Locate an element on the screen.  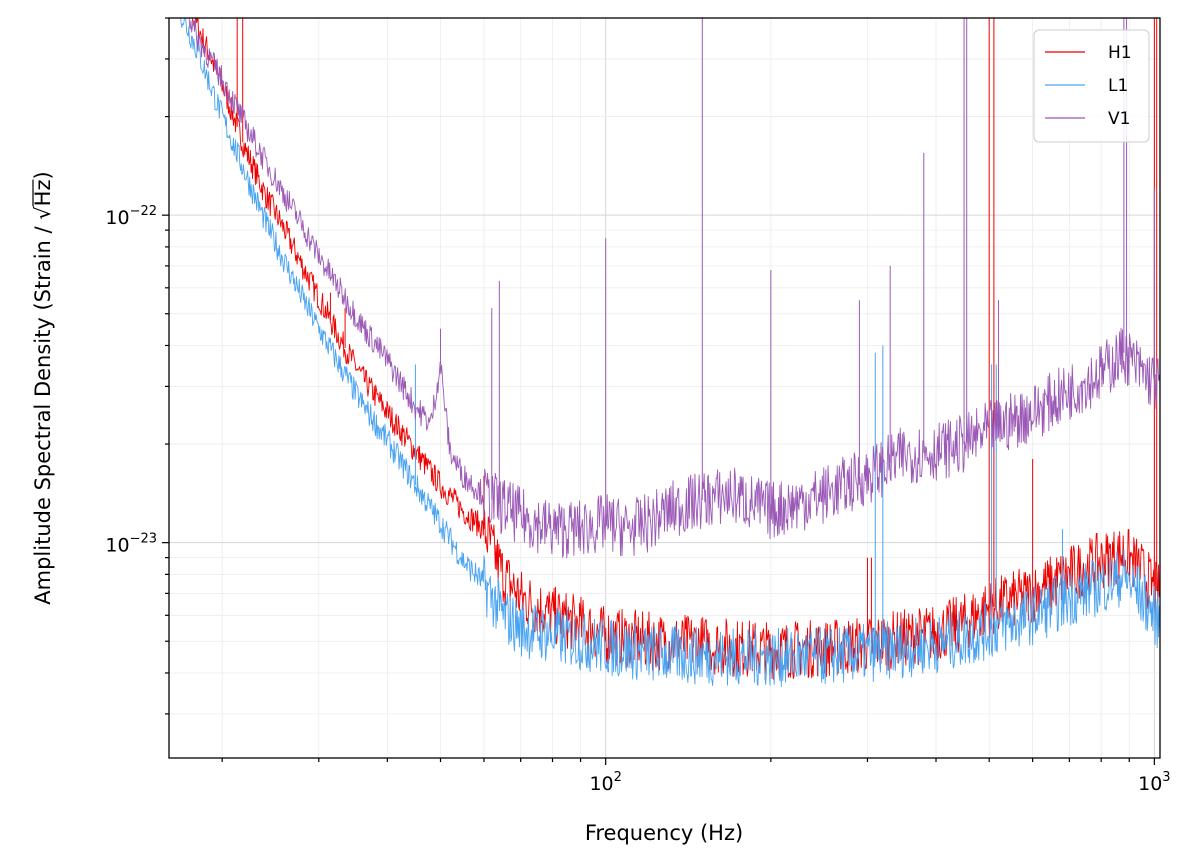
y-tick-label: 10−23 is located at coordinates (131, 544).